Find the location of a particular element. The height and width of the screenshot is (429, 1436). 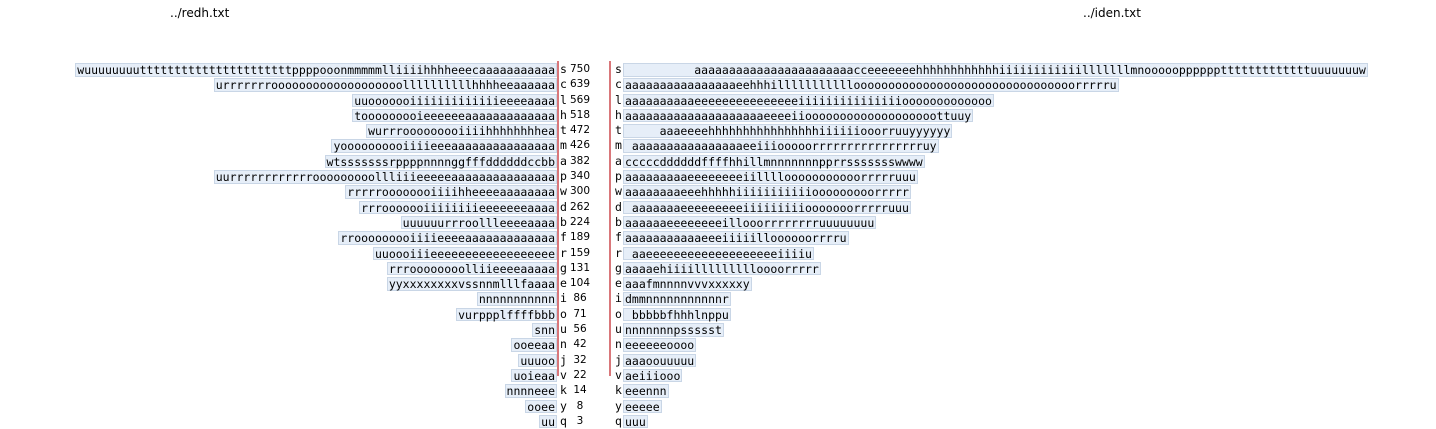

row-letter-right: a is located at coordinates (618, 160).